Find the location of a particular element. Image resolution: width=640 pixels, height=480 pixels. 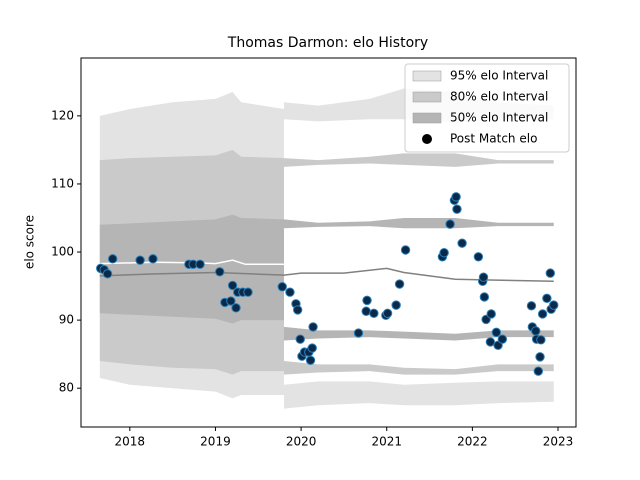

legend-label: 80% elo Interval is located at coordinates (499, 97).